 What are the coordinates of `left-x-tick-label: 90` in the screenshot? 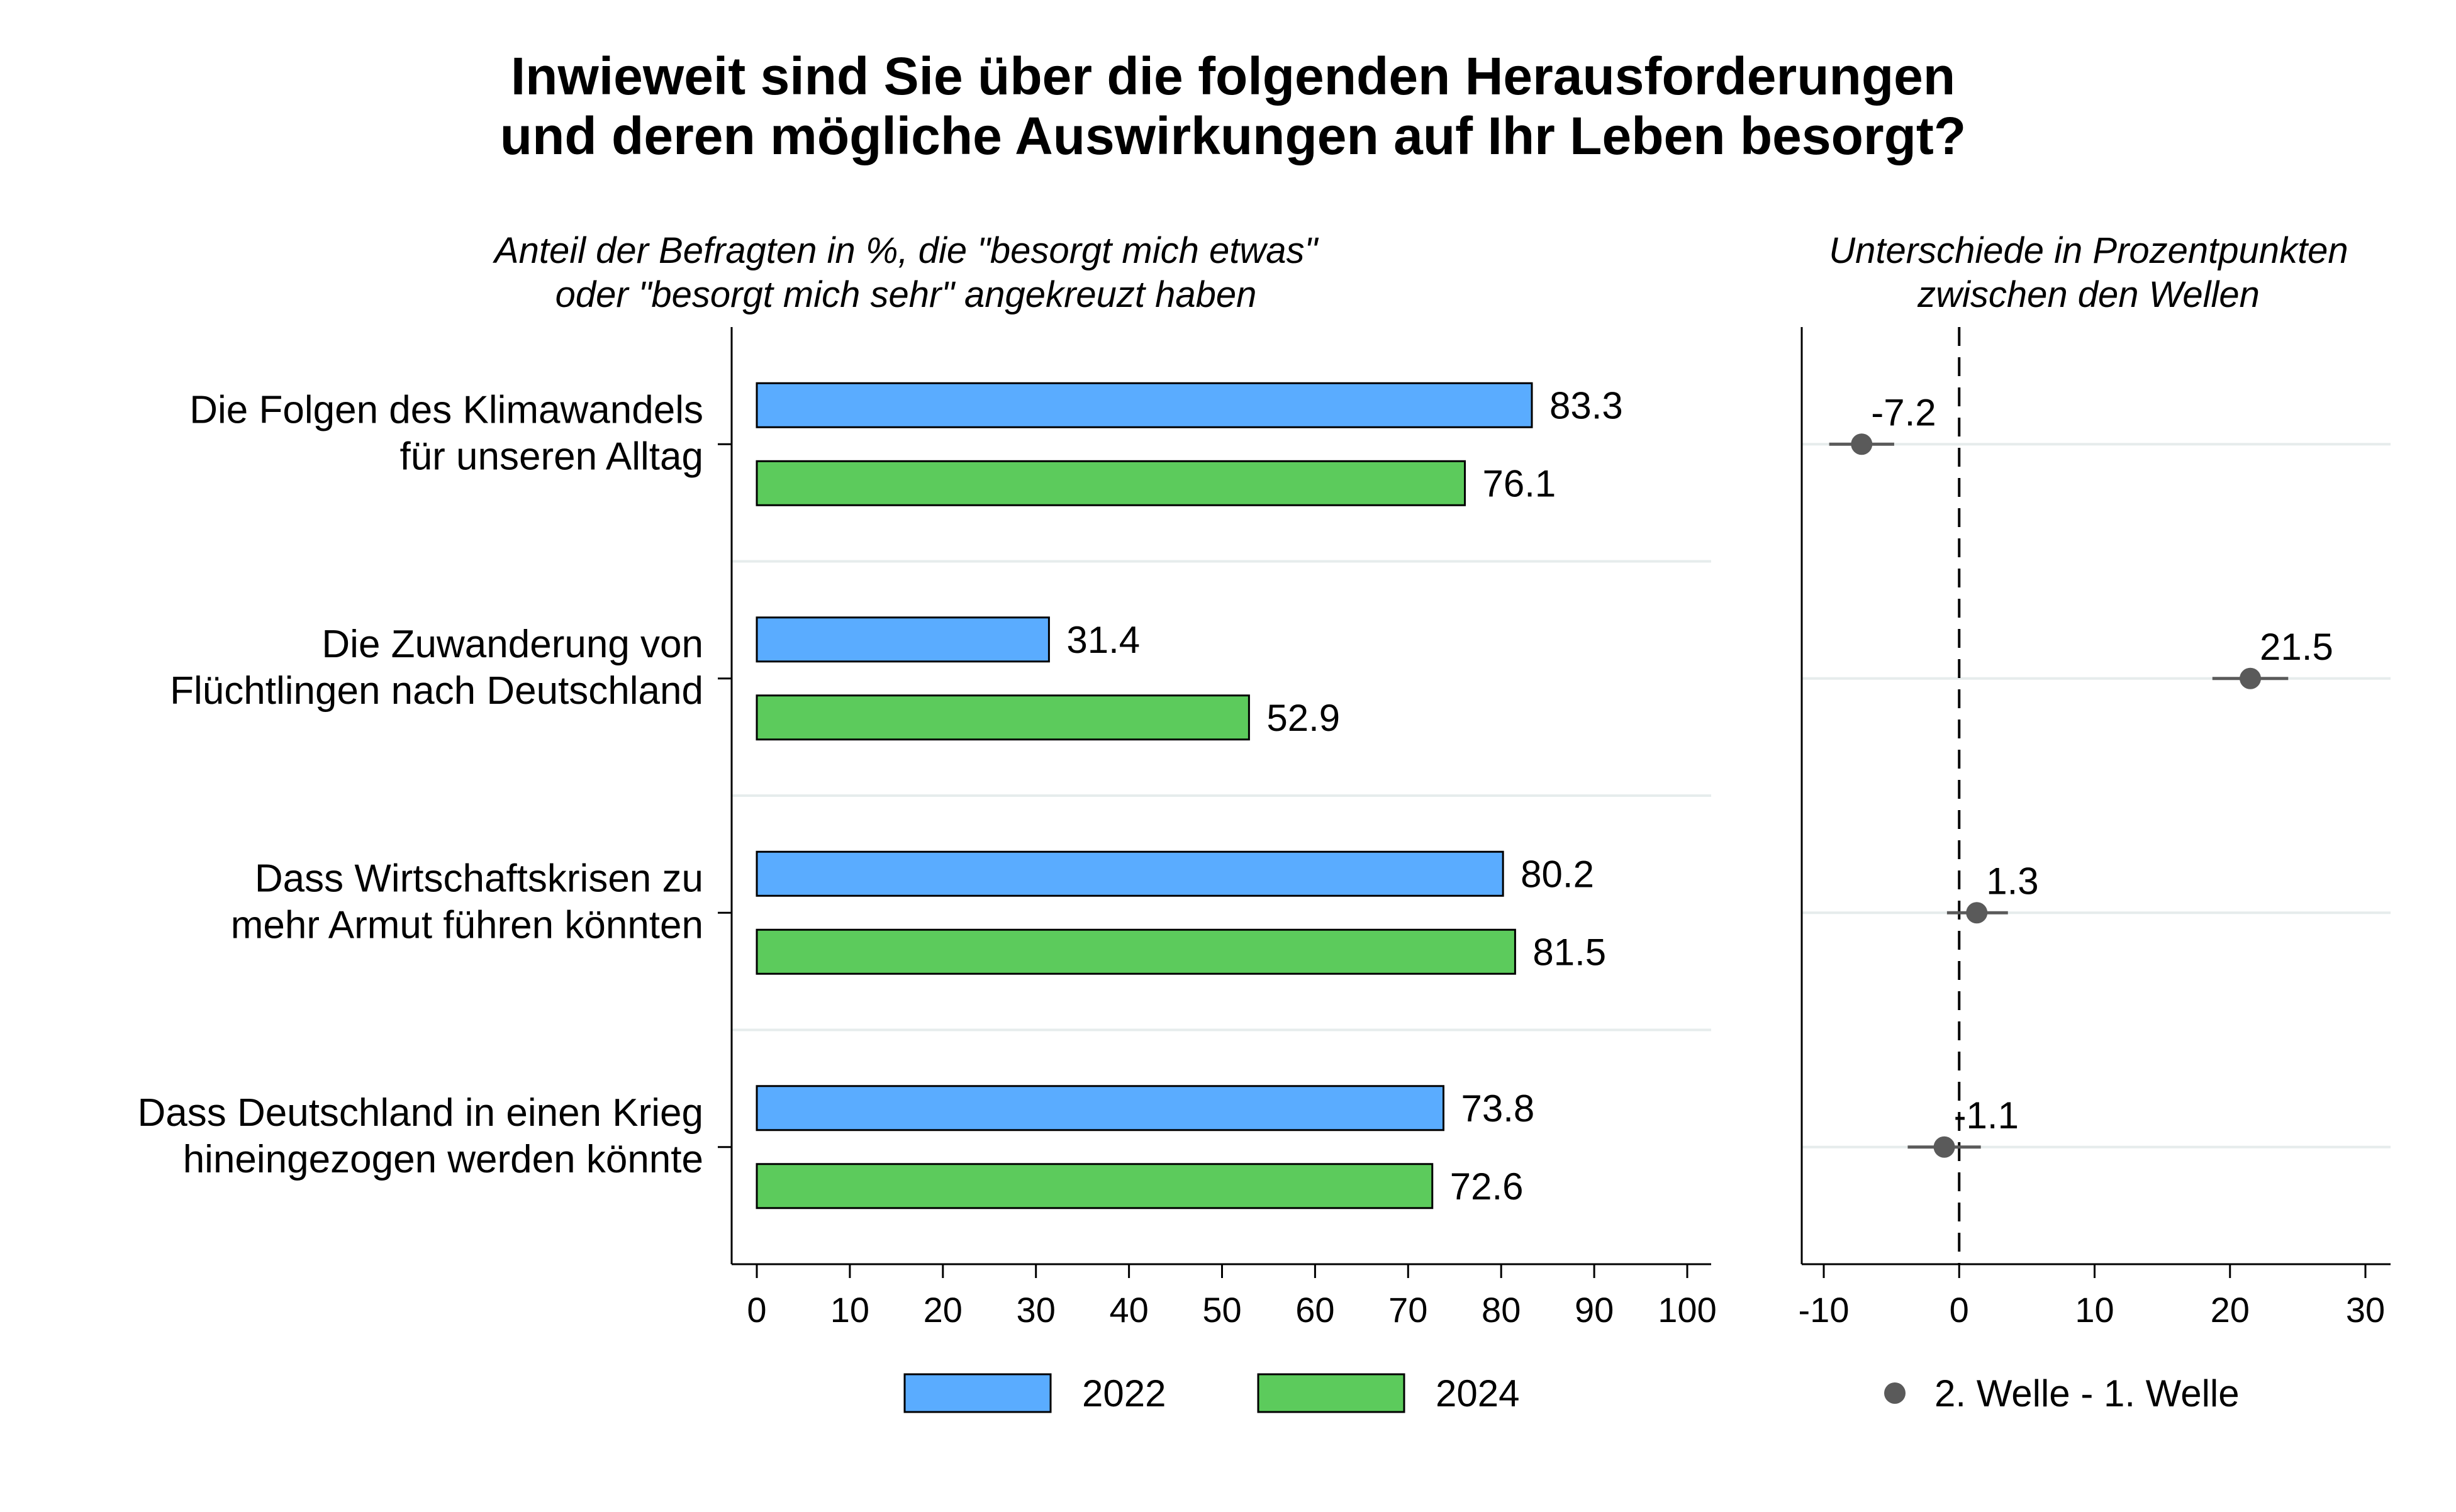 It's located at (1594, 1310).